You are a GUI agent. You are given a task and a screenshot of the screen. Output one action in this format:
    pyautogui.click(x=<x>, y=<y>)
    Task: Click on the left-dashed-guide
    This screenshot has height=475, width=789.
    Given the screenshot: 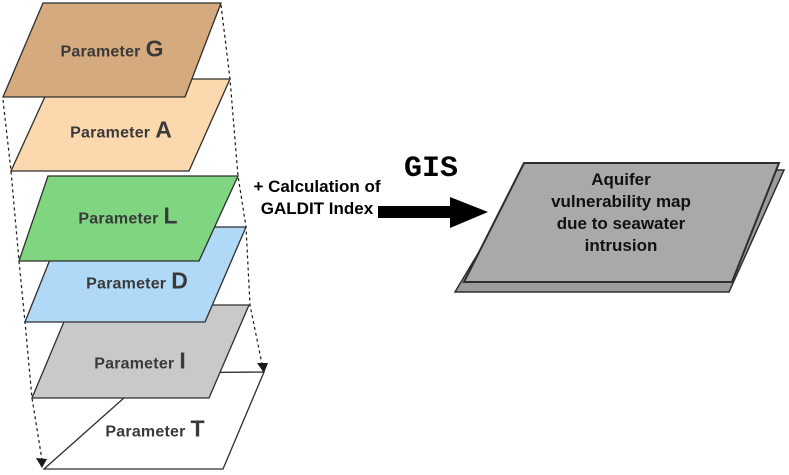 What is the action you would take?
    pyautogui.click(x=22, y=280)
    